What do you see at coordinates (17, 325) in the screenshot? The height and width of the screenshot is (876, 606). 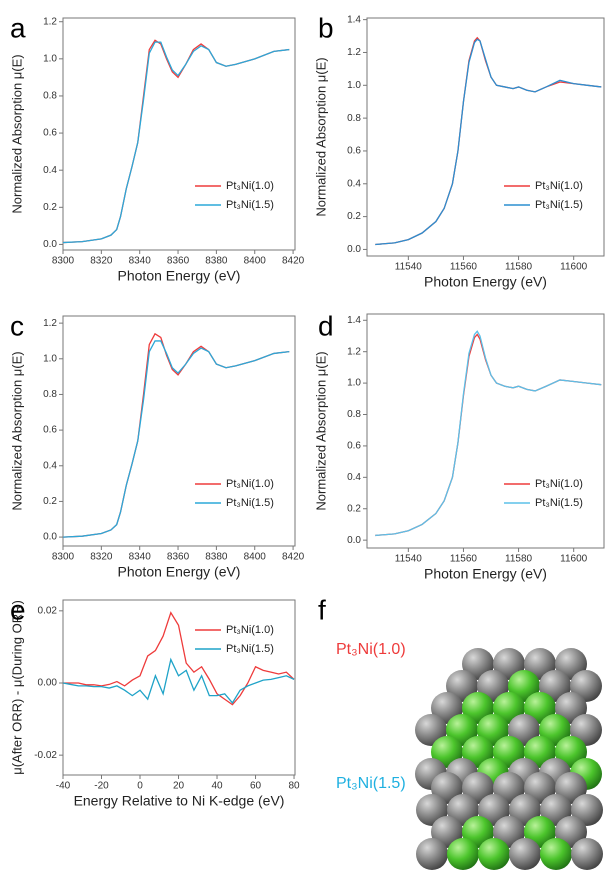 I see `panel-letter: c` at bounding box center [17, 325].